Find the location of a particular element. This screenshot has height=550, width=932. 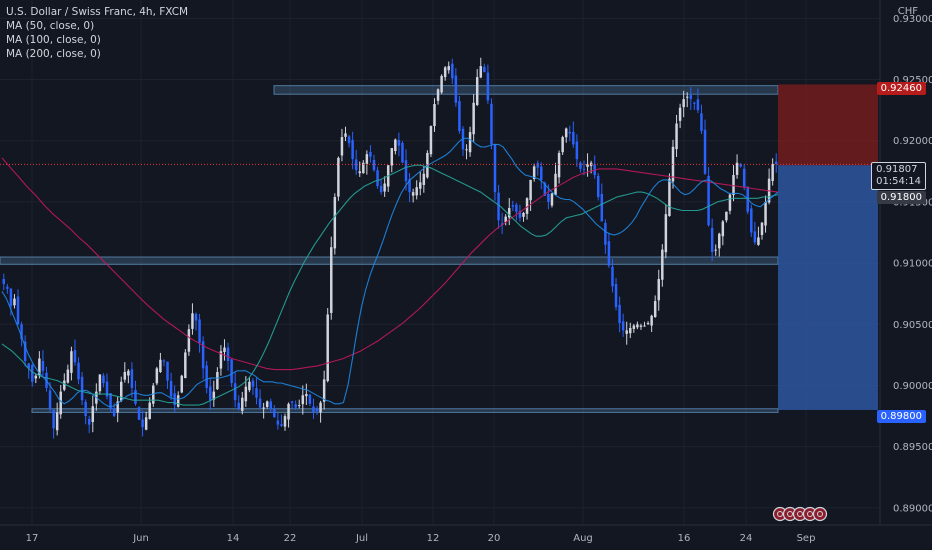

currency-label: CHF is located at coordinates (907, 11).